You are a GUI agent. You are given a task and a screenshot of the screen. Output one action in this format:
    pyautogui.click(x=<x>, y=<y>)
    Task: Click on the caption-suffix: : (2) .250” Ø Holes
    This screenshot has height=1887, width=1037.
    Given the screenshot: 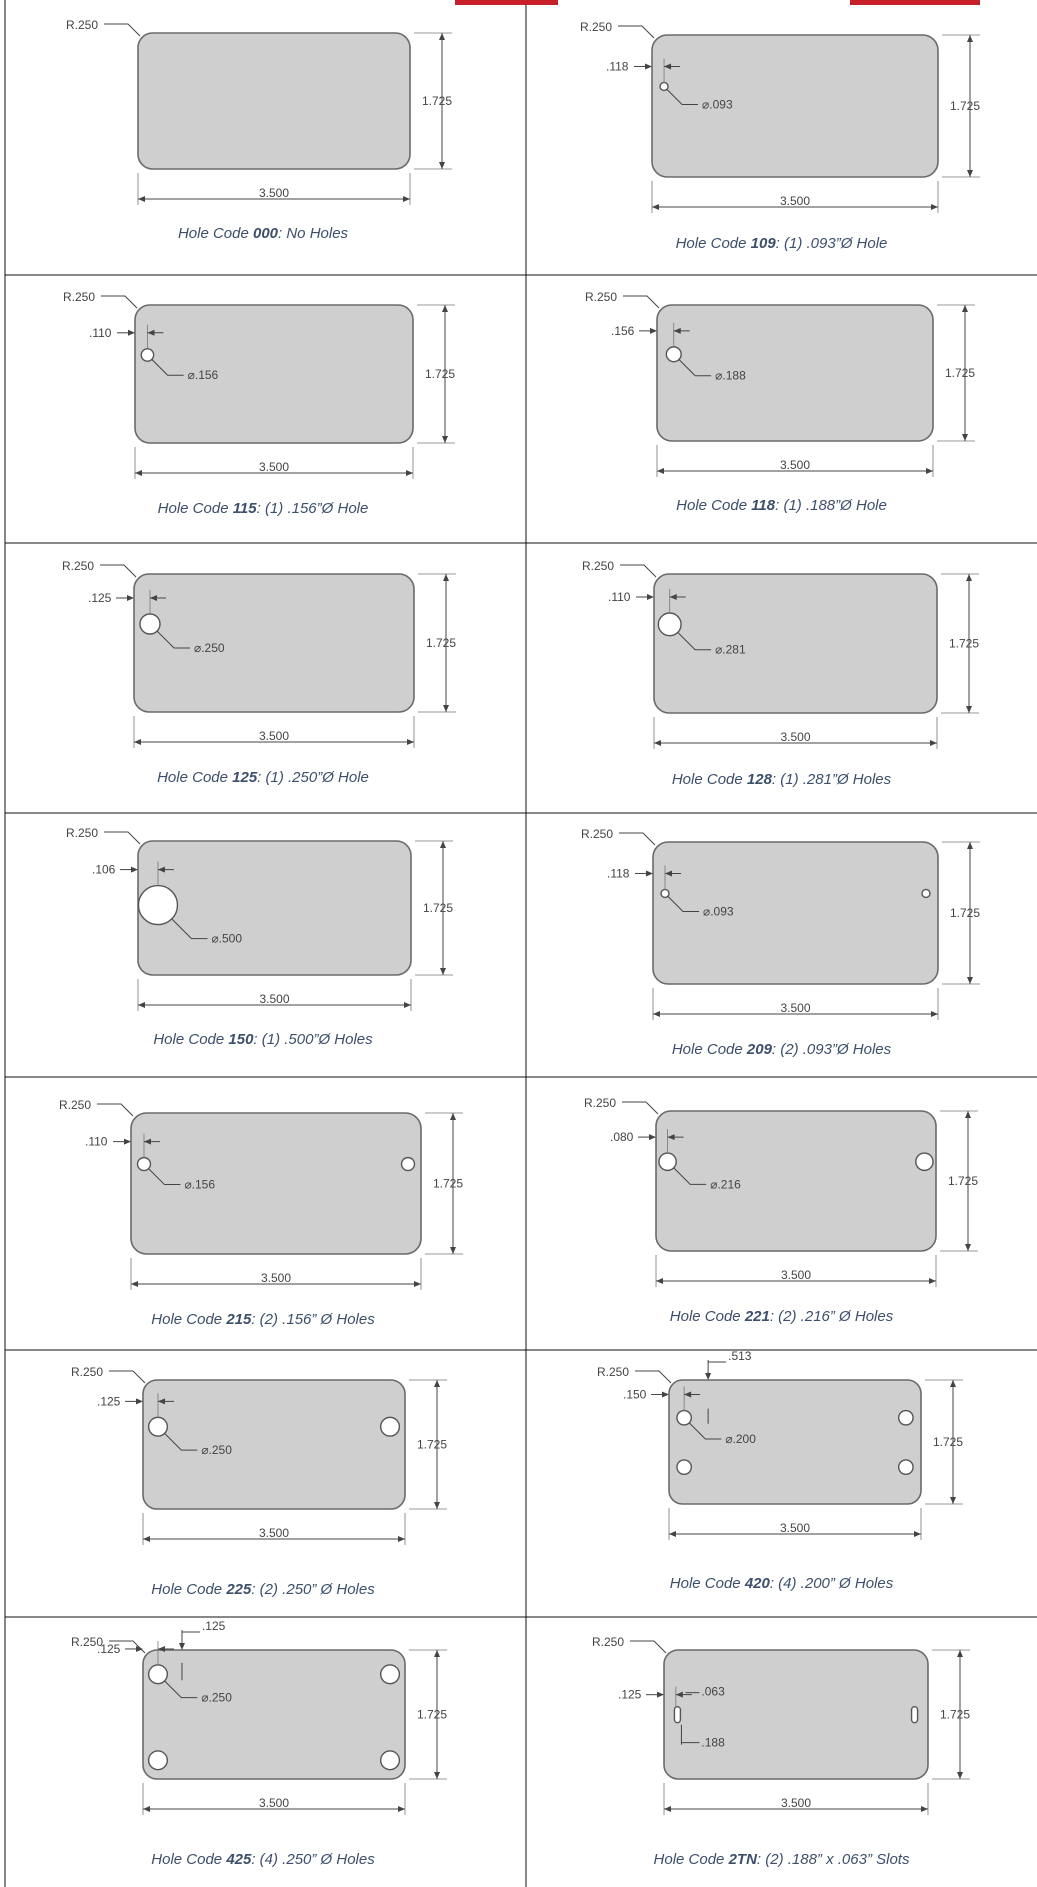 What is the action you would take?
    pyautogui.click(x=313, y=1589)
    